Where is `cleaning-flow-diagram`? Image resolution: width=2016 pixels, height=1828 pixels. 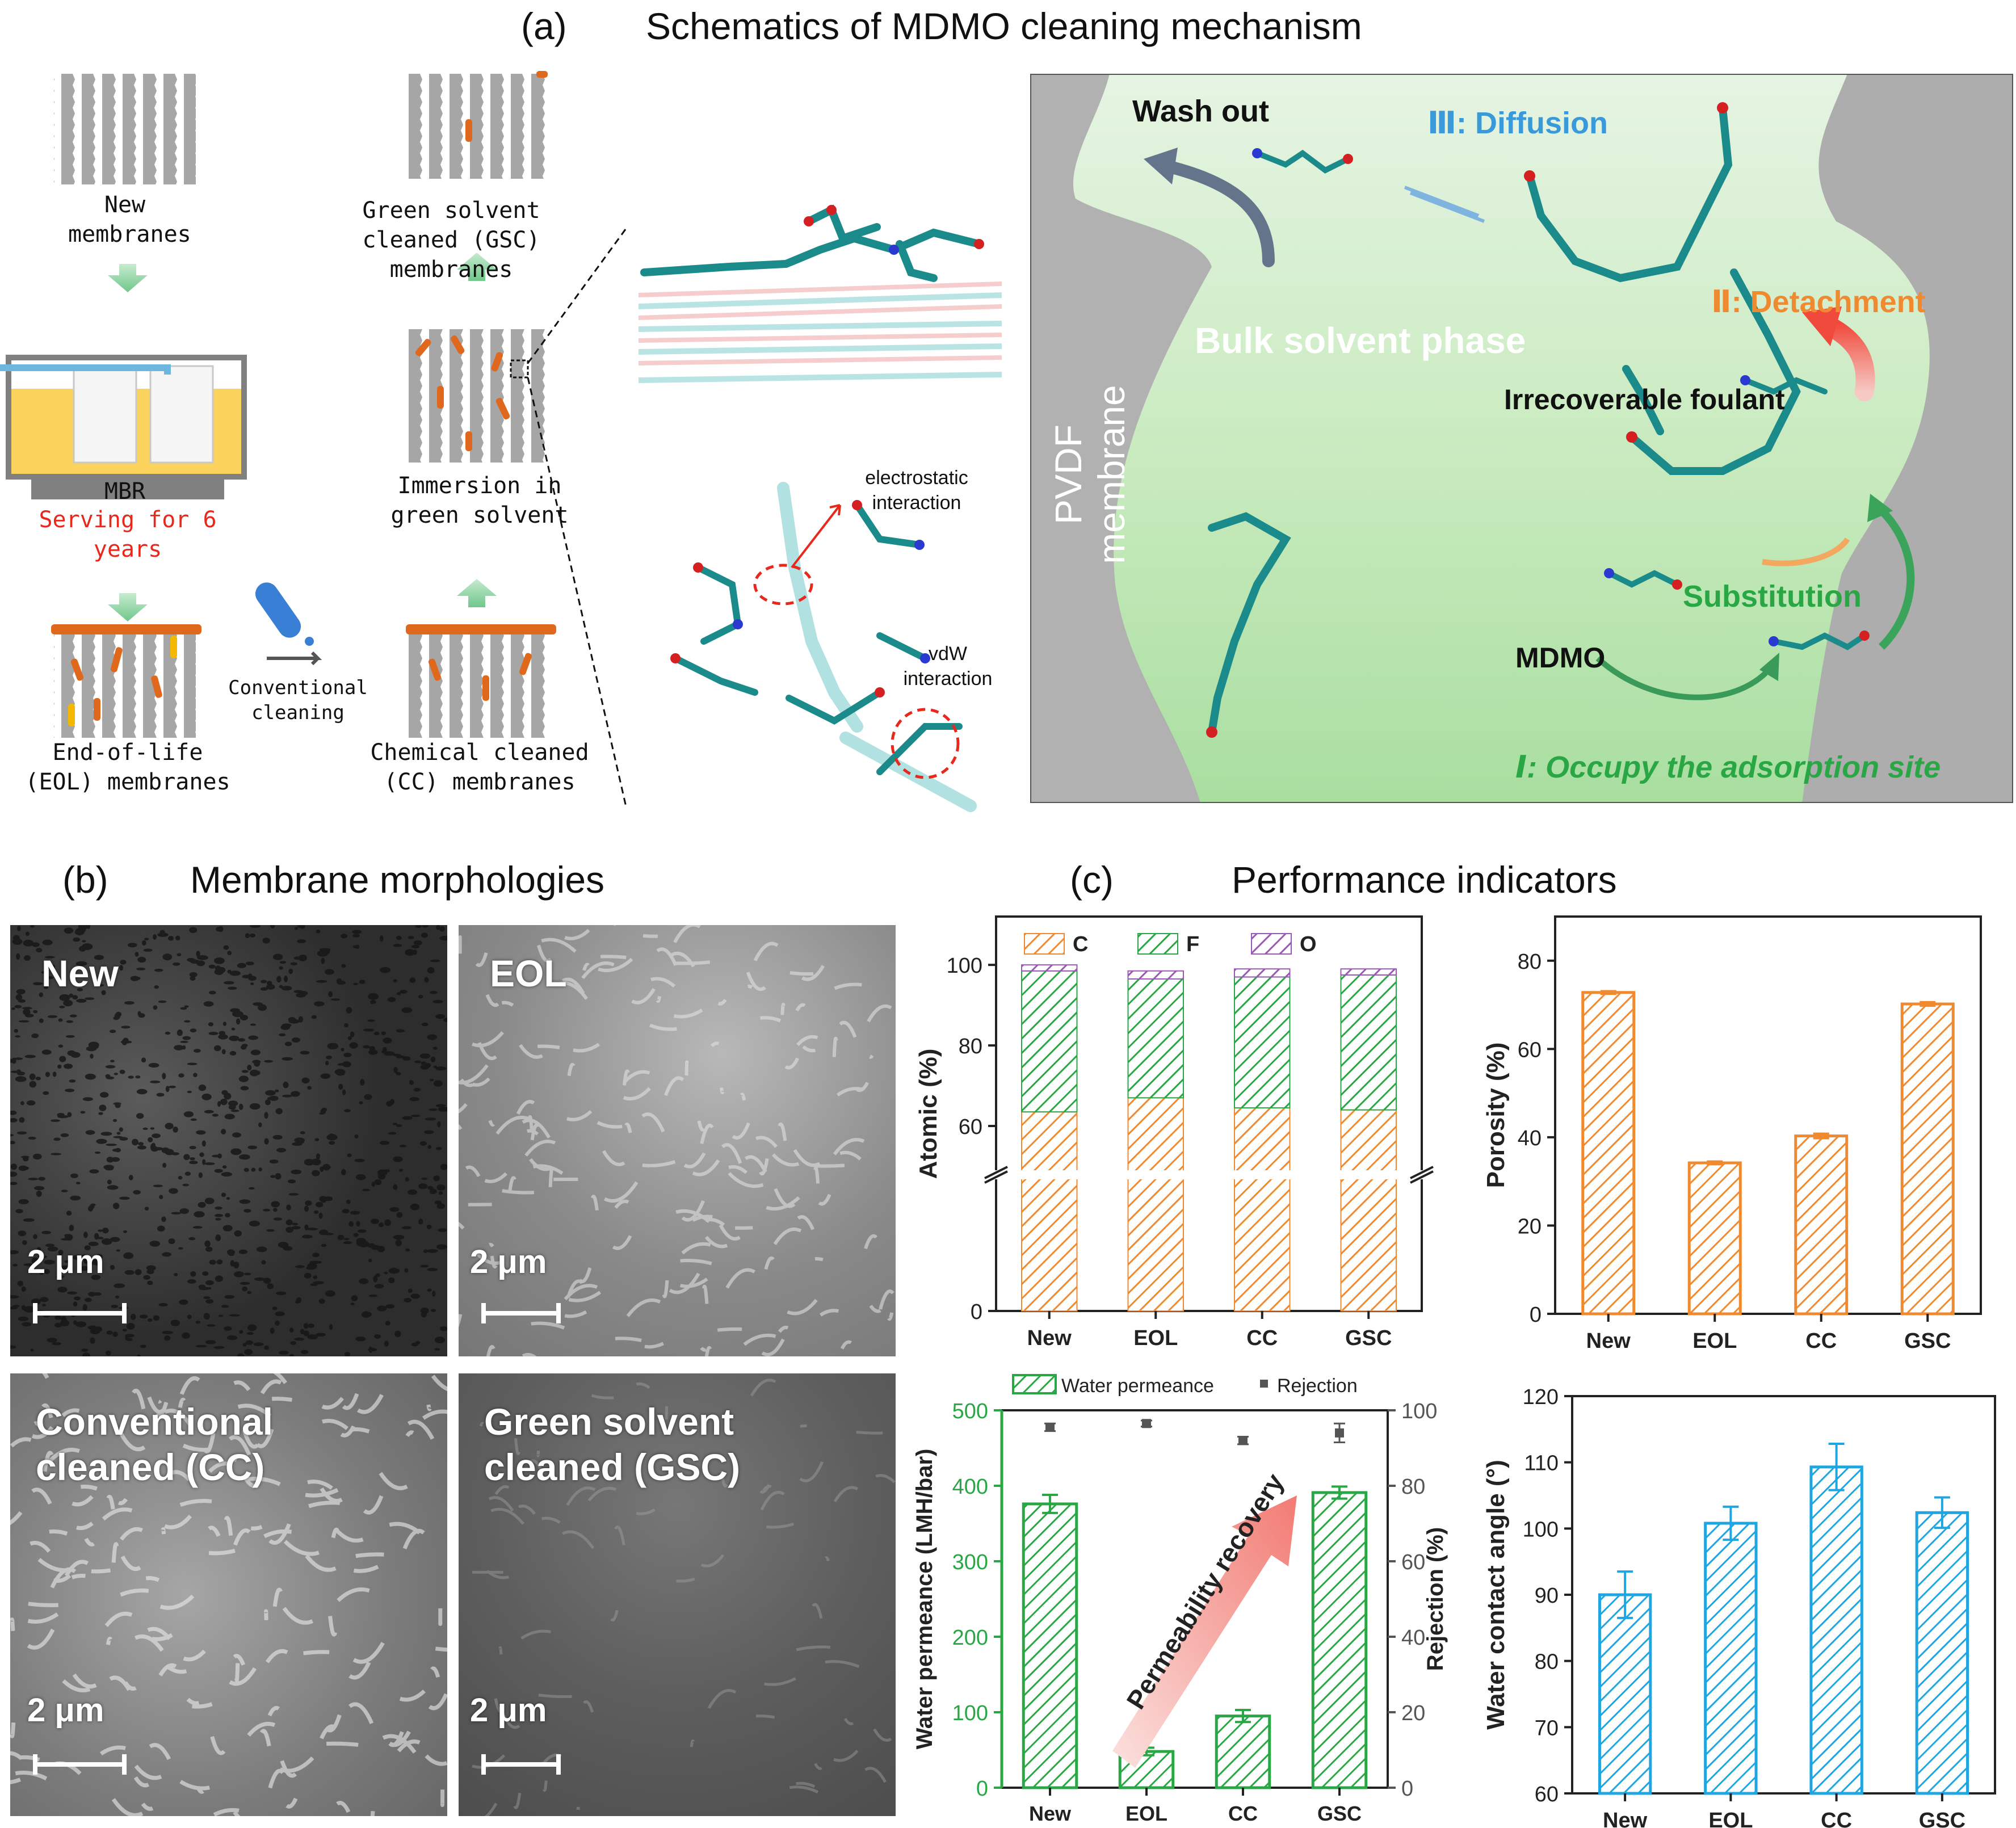
cleaning-flow-diagram is located at coordinates (314, 438).